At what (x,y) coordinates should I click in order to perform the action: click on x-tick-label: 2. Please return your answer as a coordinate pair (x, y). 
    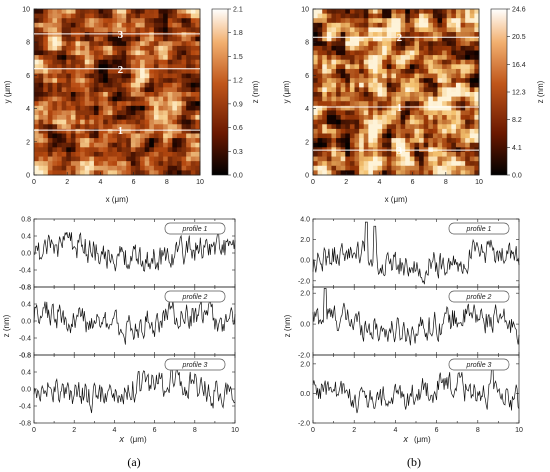
    Looking at the image, I should click on (346, 182).